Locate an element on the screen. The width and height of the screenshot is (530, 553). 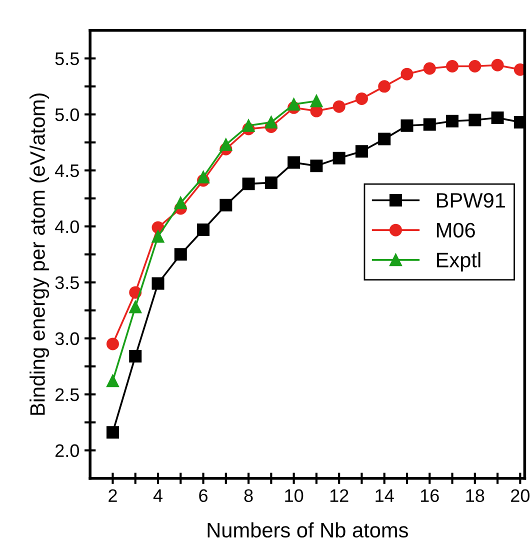
x-tick-label: 8 is located at coordinates (248, 495).